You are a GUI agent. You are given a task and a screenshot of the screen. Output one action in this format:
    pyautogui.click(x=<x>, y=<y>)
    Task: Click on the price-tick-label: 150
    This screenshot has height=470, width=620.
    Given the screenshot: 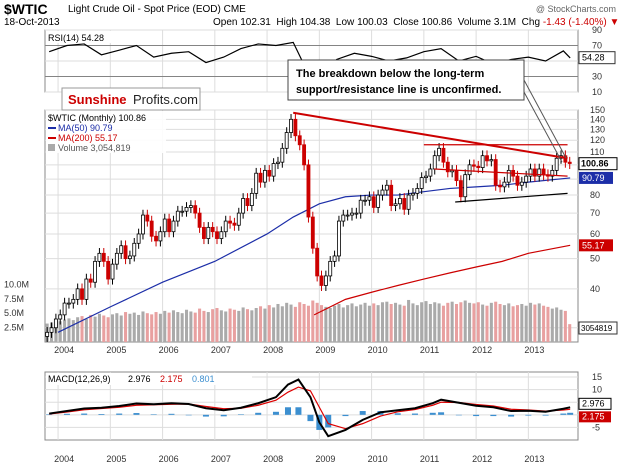 What is the action you would take?
    pyautogui.click(x=597, y=110)
    